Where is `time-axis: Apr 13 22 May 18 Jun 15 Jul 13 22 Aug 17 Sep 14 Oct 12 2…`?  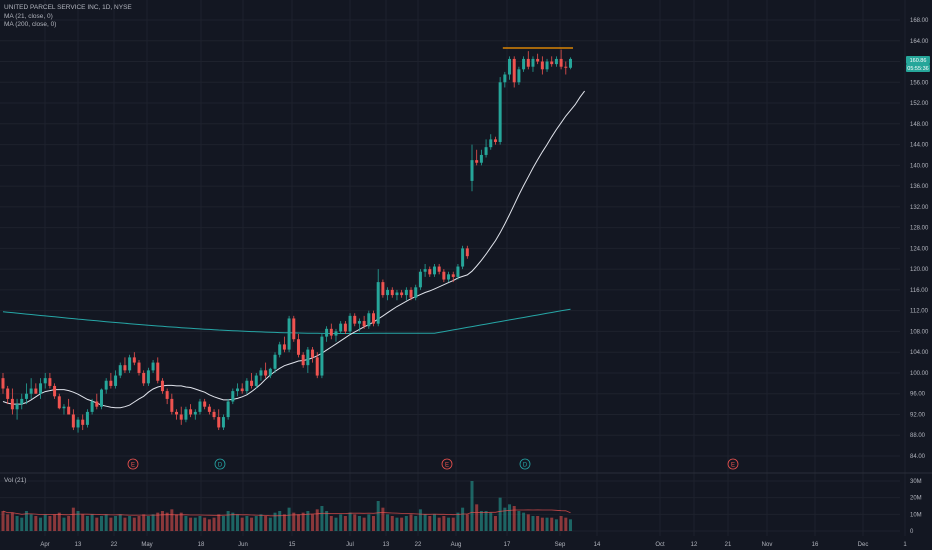
time-axis: Apr 13 22 May 18 Jun 15 Jul 13 22 Aug 17 Sep 14 Oct 12 2… is located at coordinates (473, 545).